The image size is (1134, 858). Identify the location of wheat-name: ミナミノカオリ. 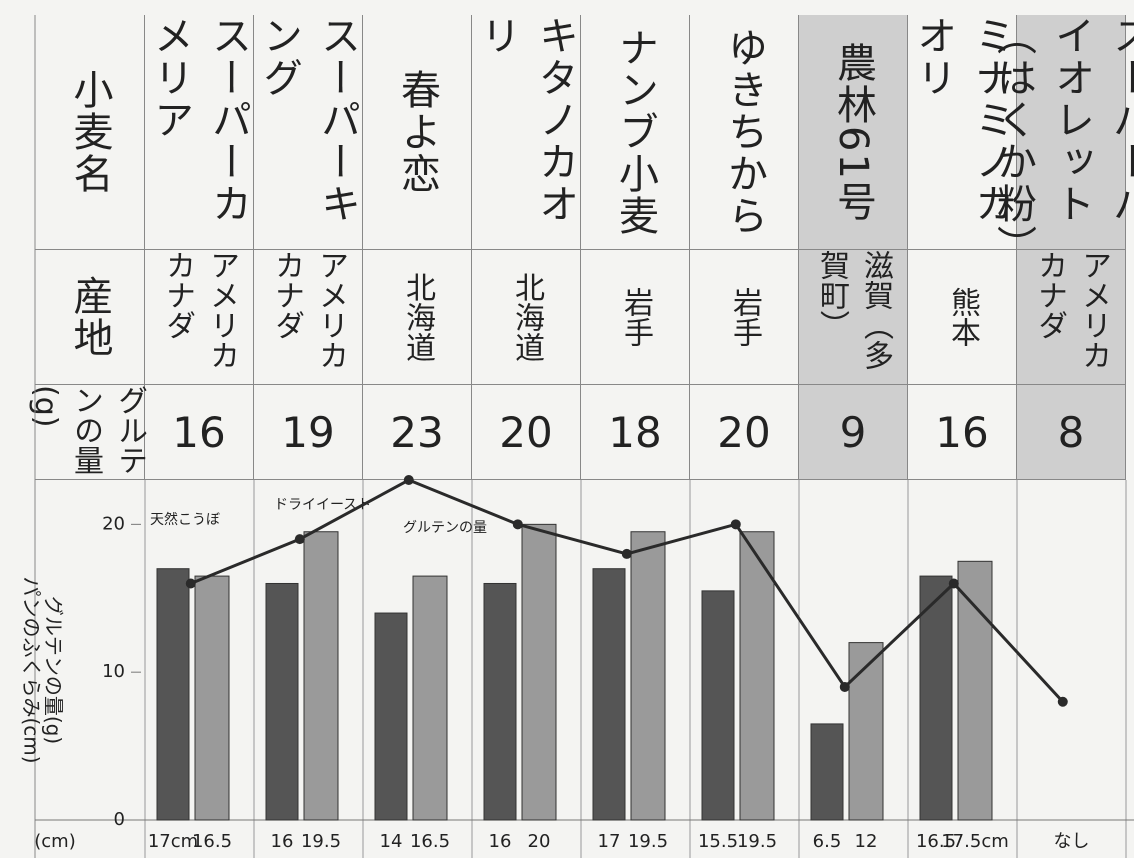
(962, 132).